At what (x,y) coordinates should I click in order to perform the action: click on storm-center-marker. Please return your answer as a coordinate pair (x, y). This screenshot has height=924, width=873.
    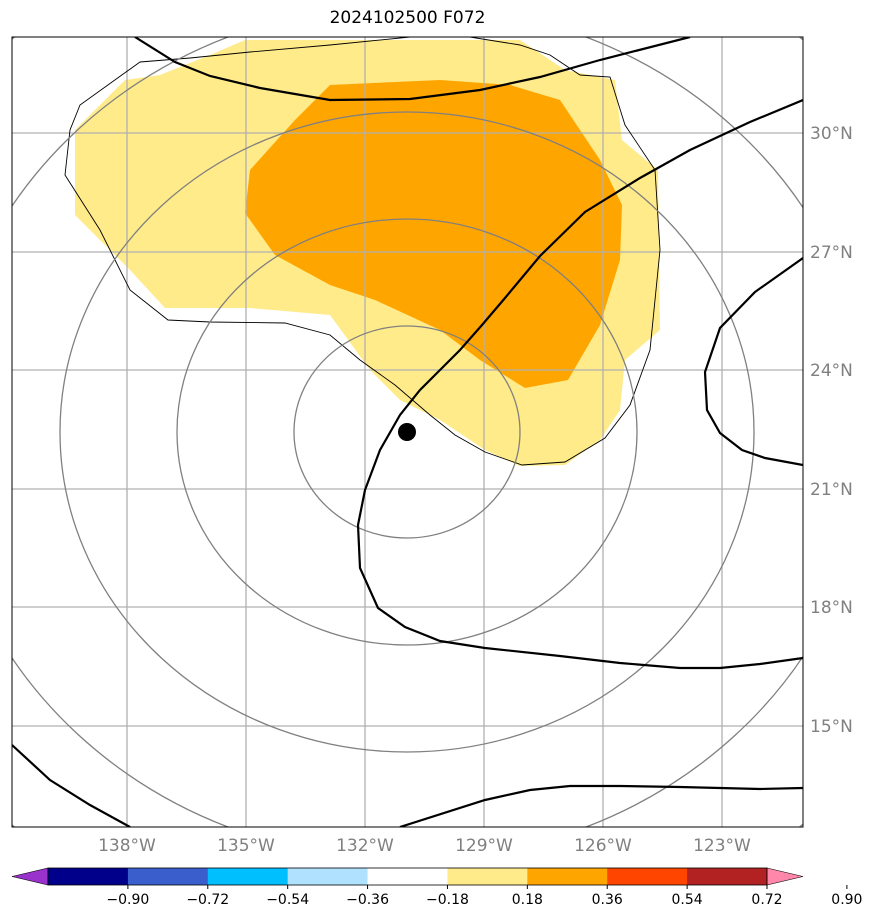
    Looking at the image, I should click on (407, 432).